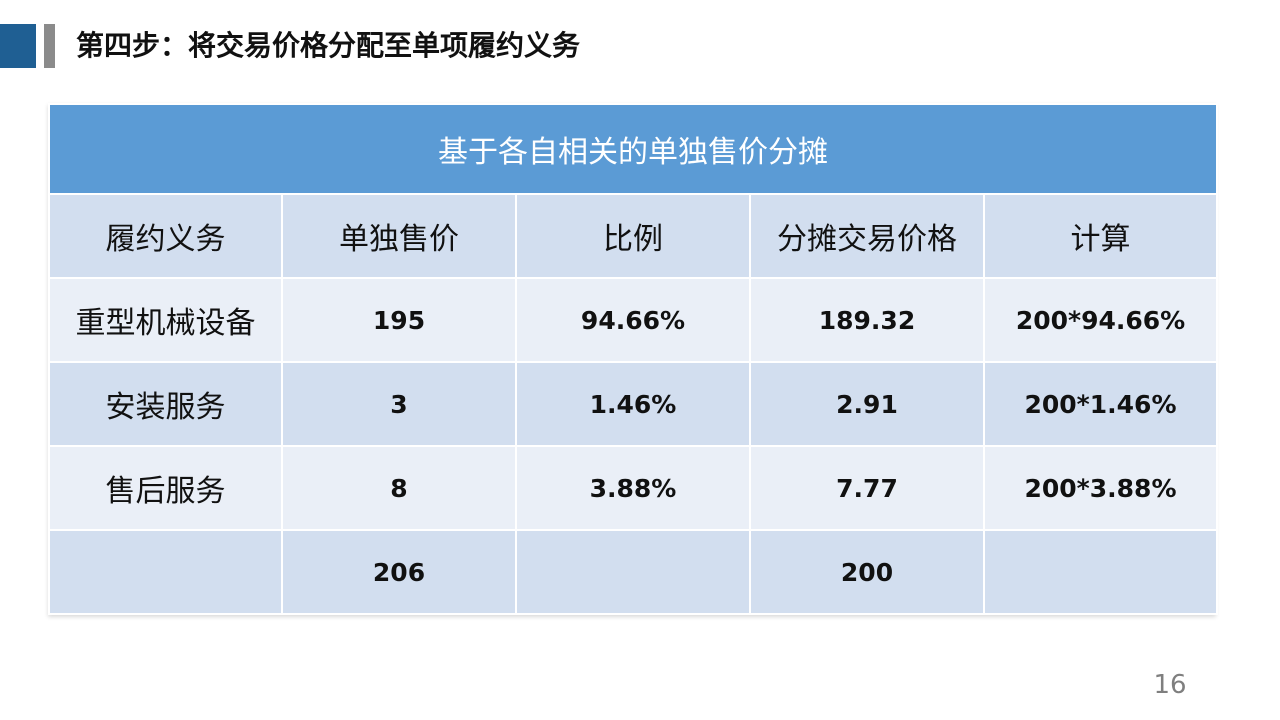 This screenshot has height=720, width=1280. Describe the element at coordinates (165, 404) in the screenshot. I see `table-cell: 安装服务` at that location.